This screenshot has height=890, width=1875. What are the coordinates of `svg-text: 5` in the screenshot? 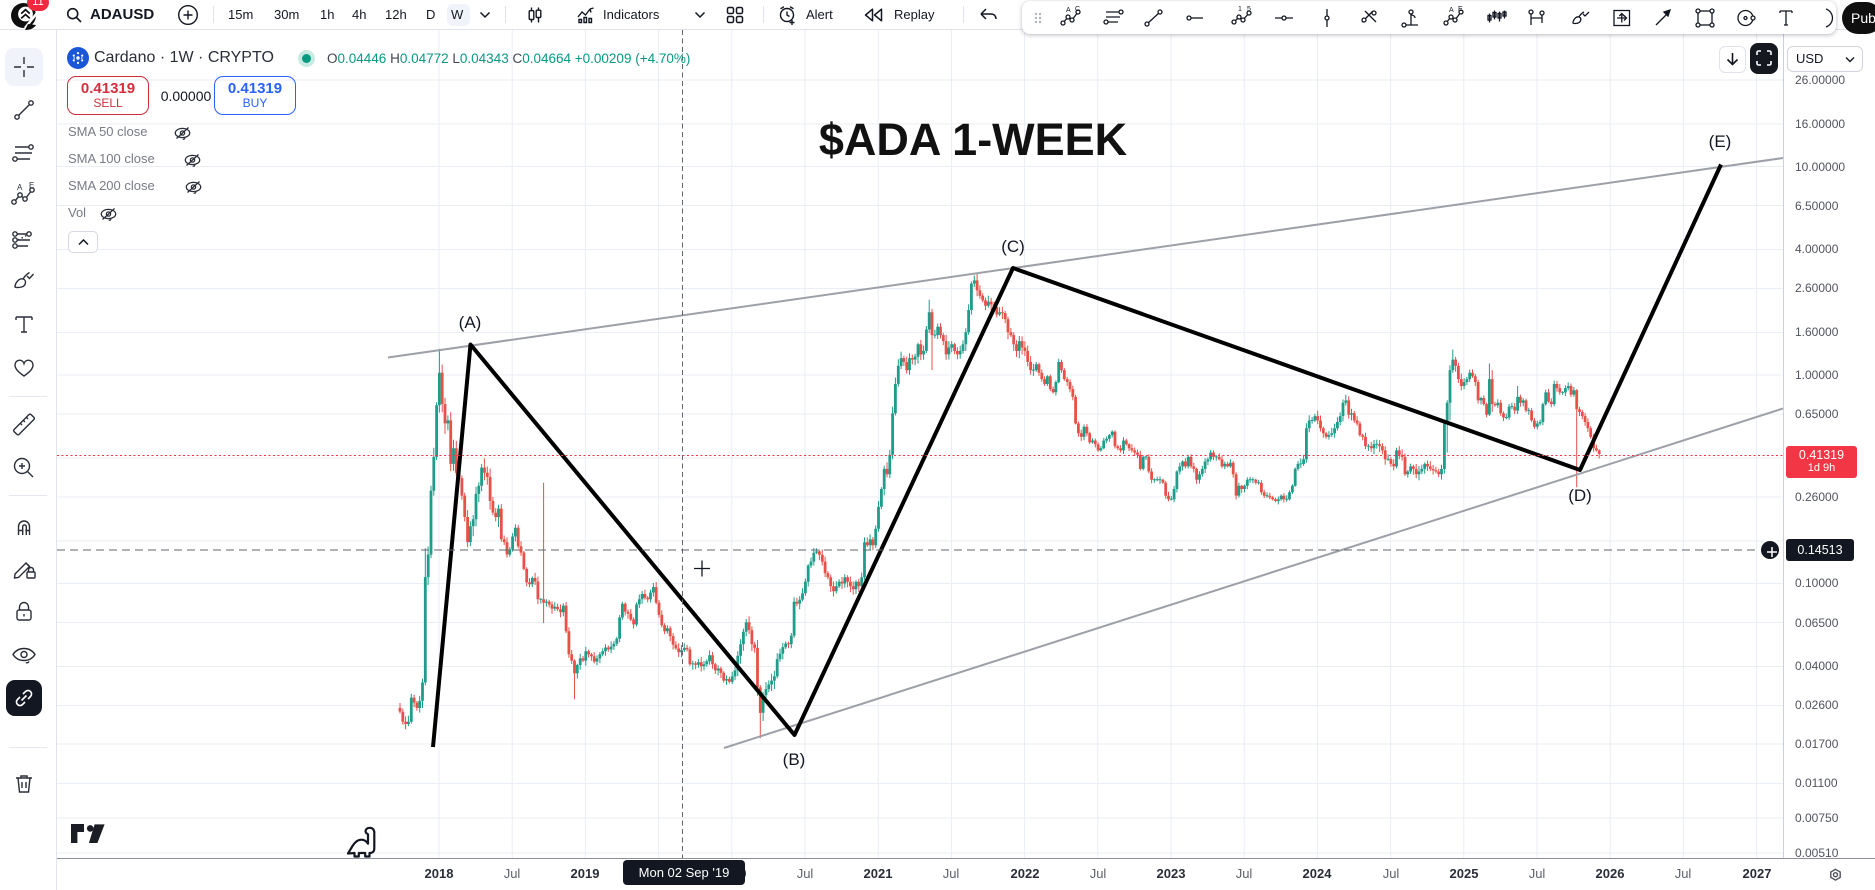 It's located at (1249, 9).